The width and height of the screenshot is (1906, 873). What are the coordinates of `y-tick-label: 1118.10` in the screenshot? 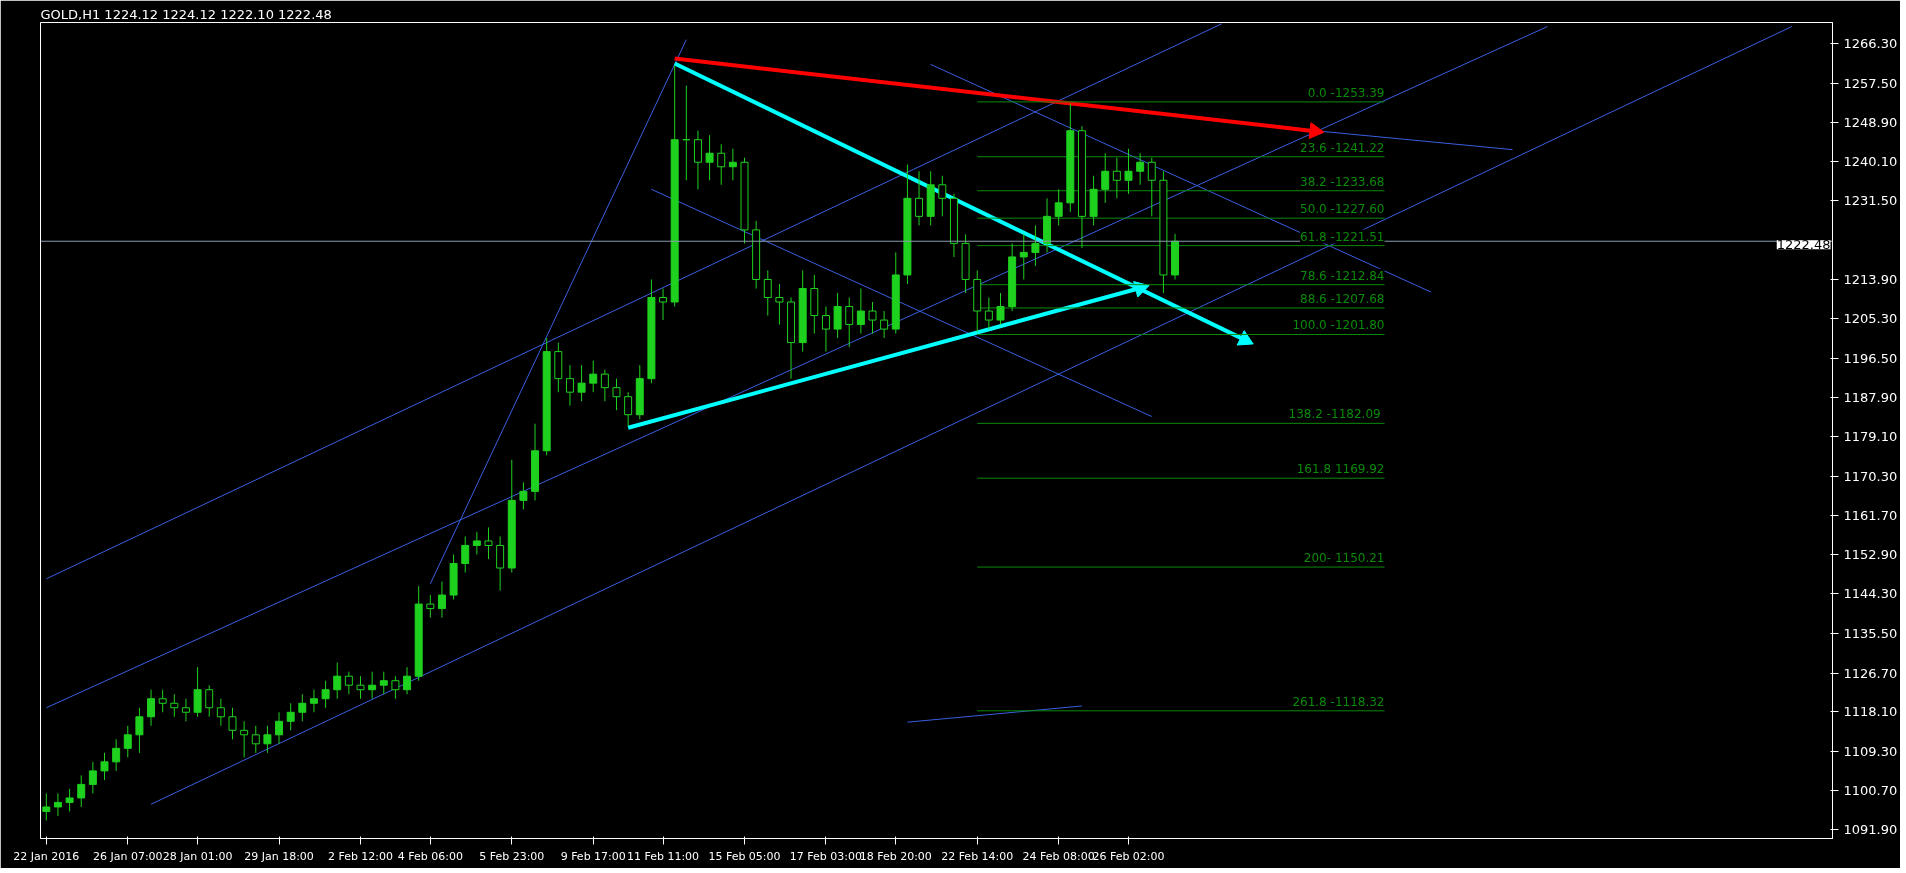 It's located at (1870, 712).